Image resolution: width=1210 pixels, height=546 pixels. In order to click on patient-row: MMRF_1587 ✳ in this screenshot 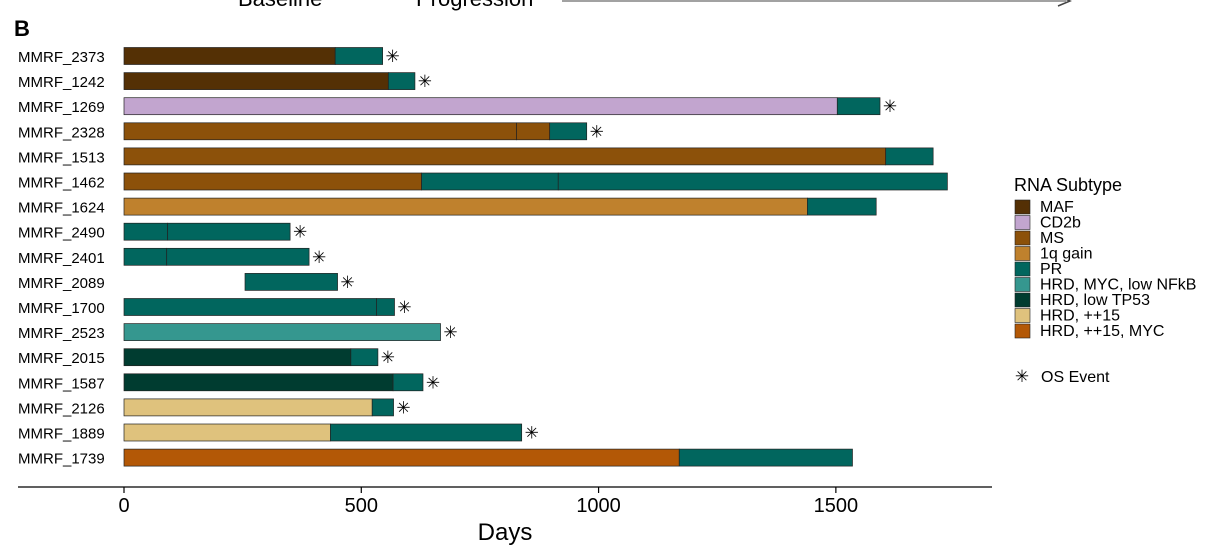, I will do `click(229, 382)`.